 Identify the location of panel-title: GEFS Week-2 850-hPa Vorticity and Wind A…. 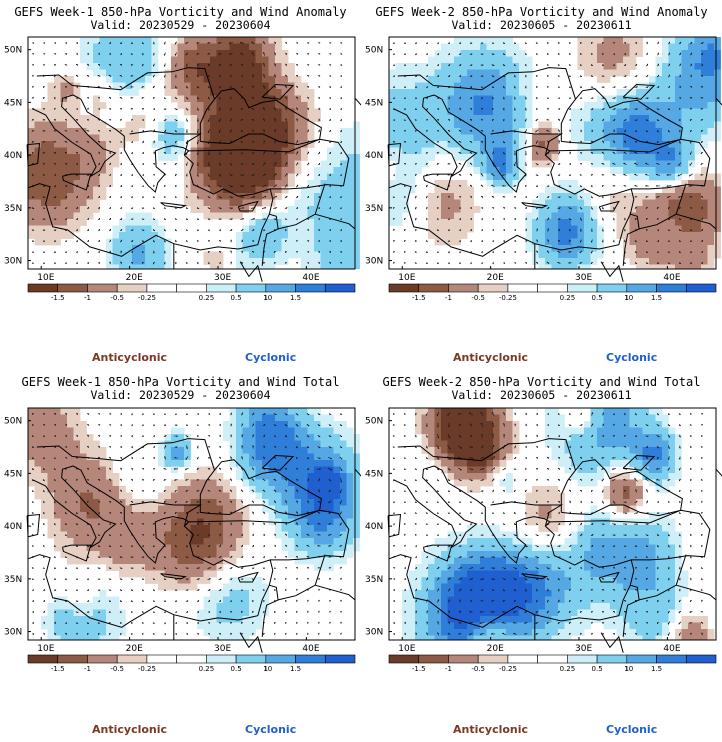
(541, 12).